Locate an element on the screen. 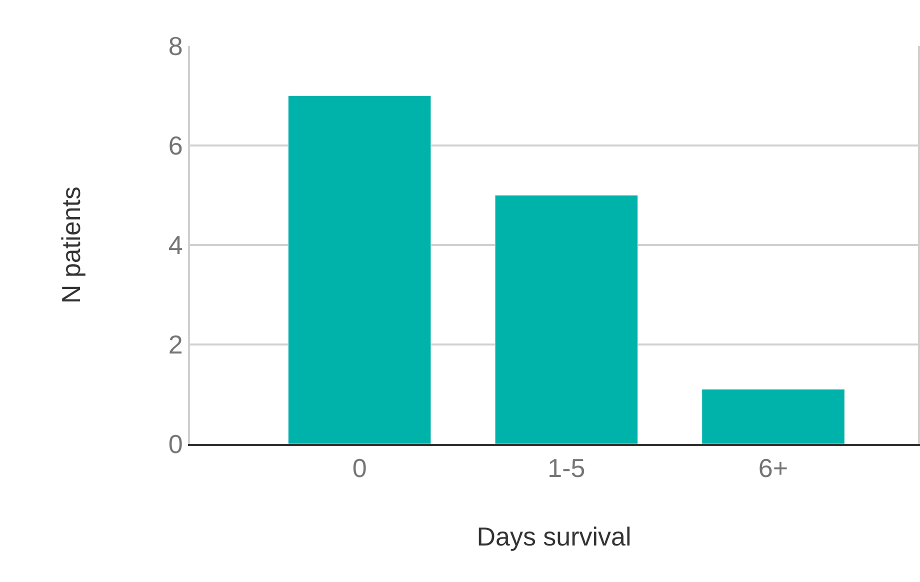 This screenshot has width=920, height=582. y-tick-label: 4 is located at coordinates (175, 245).